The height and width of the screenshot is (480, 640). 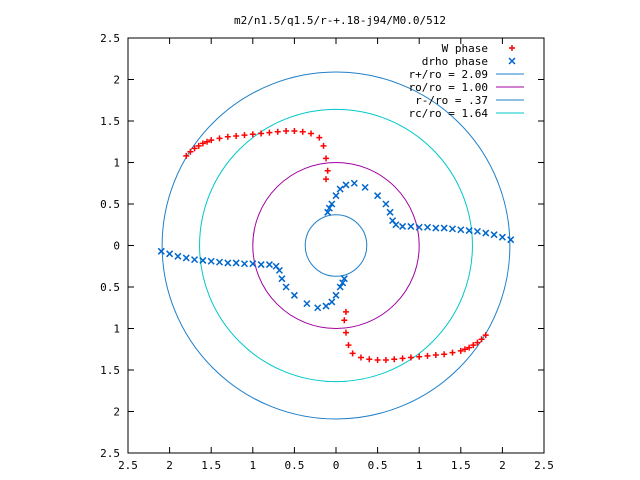 I want to click on legend-label: r-/ro = .37, so click(x=451, y=100).